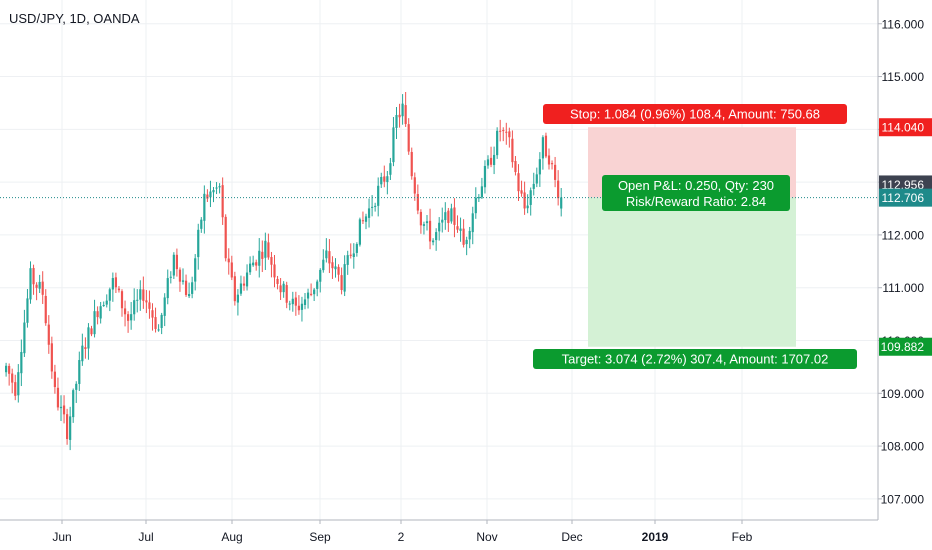  Describe the element at coordinates (903, 288) in the screenshot. I see `price-tick-label: 111.000` at that location.